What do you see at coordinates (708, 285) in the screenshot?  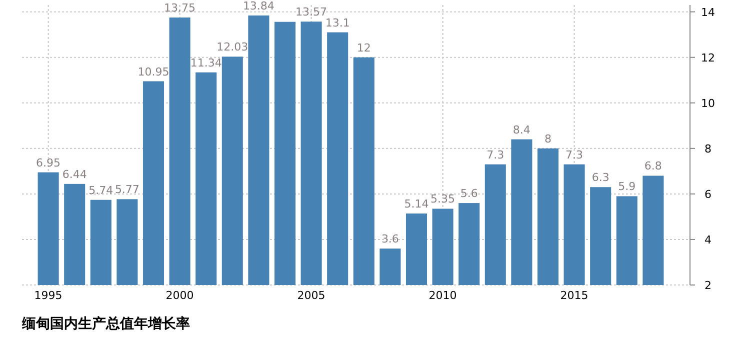 I see `y-tick-label: 2` at bounding box center [708, 285].